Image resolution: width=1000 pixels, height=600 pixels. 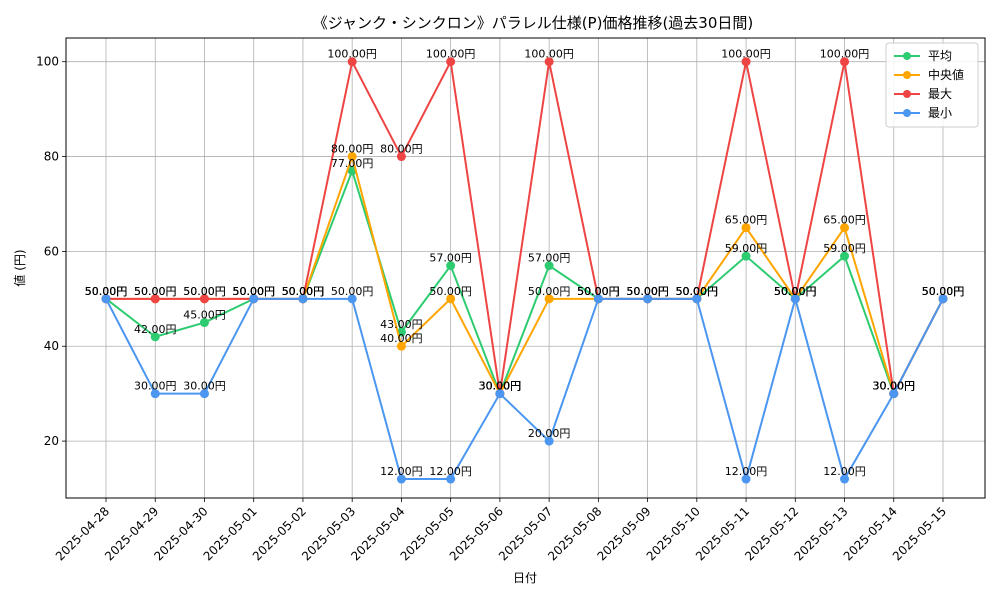 What do you see at coordinates (19, 267) in the screenshot?
I see `y-axis-title: 値 (円)` at bounding box center [19, 267].